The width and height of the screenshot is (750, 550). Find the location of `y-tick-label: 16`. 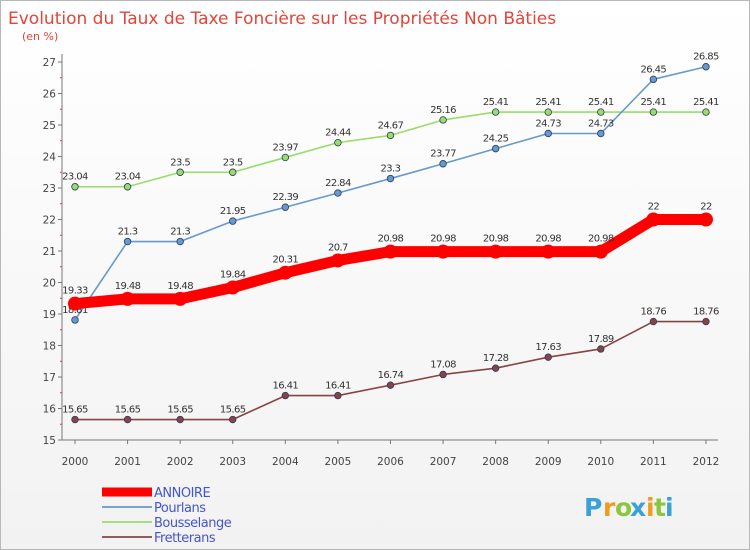

y-tick-label: 16 is located at coordinates (50, 410).